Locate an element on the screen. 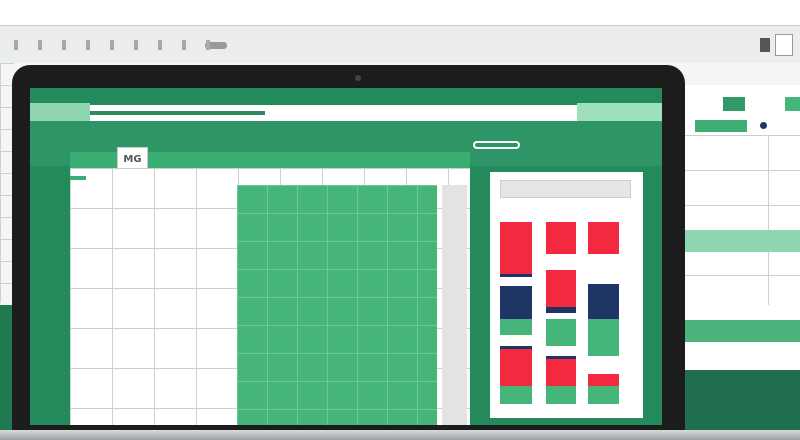  selected-cell is located at coordinates (721, 126).